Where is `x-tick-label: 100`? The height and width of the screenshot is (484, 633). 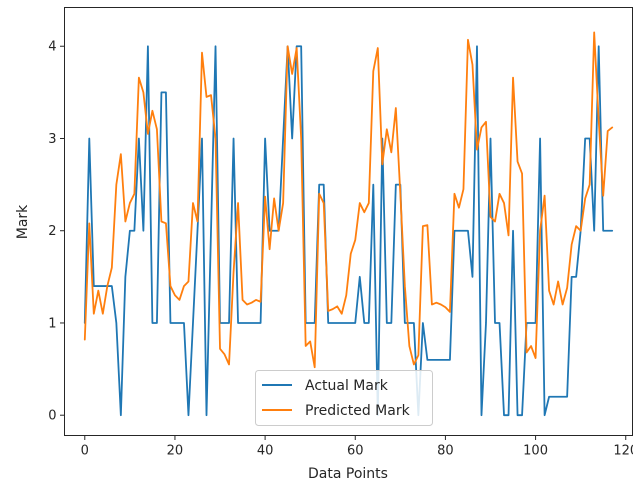 x-tick-label: 100 is located at coordinates (535, 451).